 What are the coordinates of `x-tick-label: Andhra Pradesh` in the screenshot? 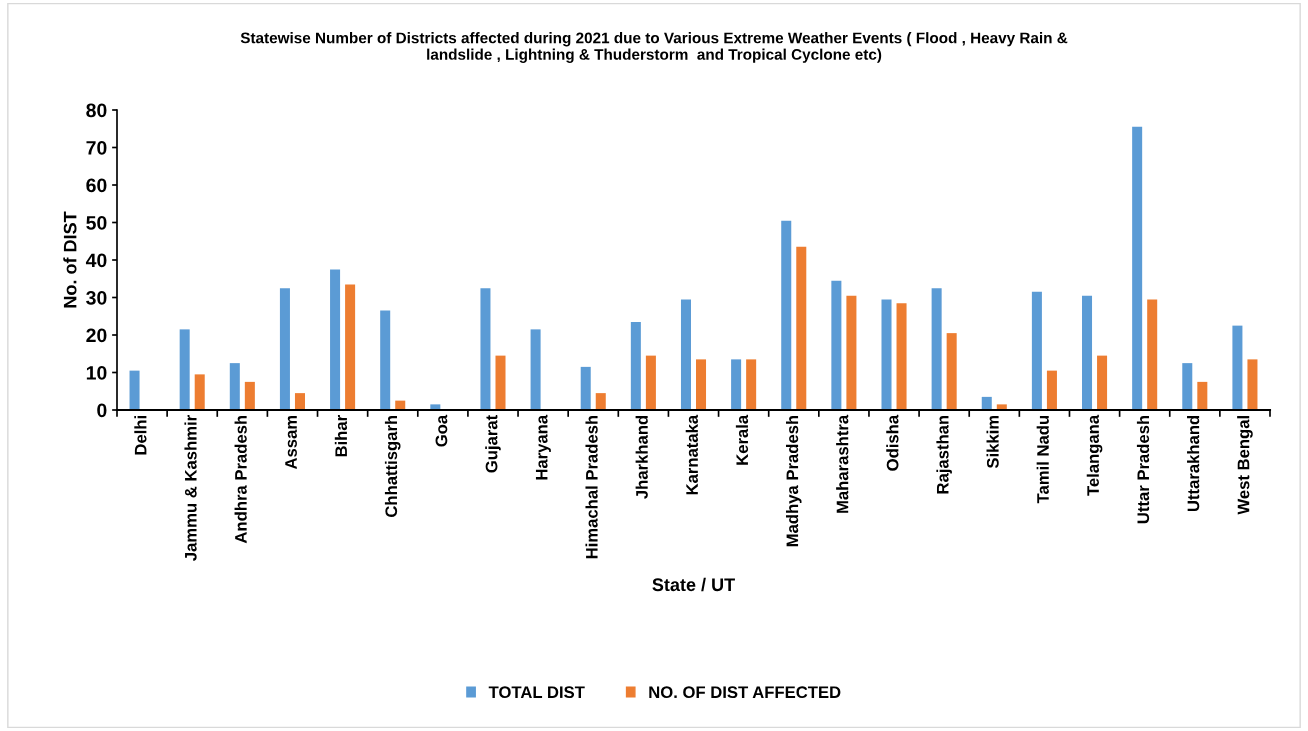 It's located at (240, 479).